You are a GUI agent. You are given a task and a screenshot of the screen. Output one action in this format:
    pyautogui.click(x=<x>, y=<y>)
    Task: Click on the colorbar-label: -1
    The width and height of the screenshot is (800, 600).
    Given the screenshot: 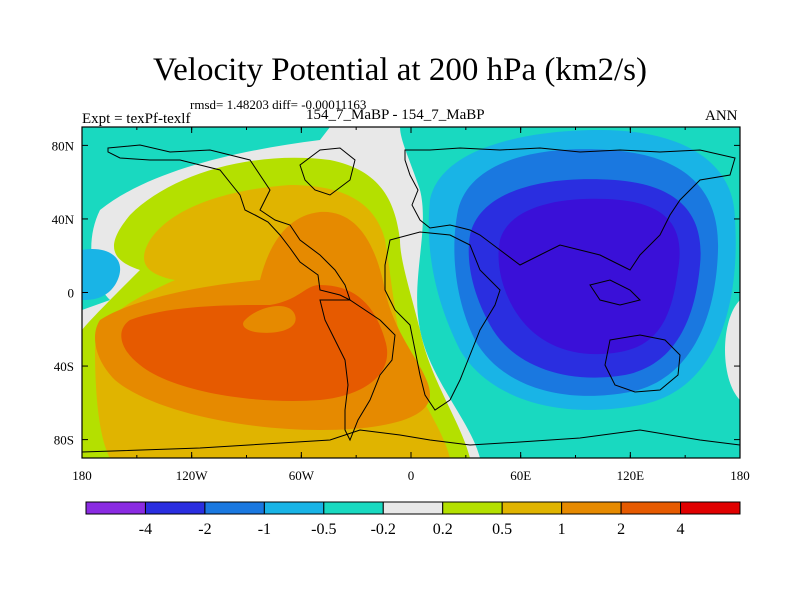 What is the action you would take?
    pyautogui.click(x=264, y=529)
    